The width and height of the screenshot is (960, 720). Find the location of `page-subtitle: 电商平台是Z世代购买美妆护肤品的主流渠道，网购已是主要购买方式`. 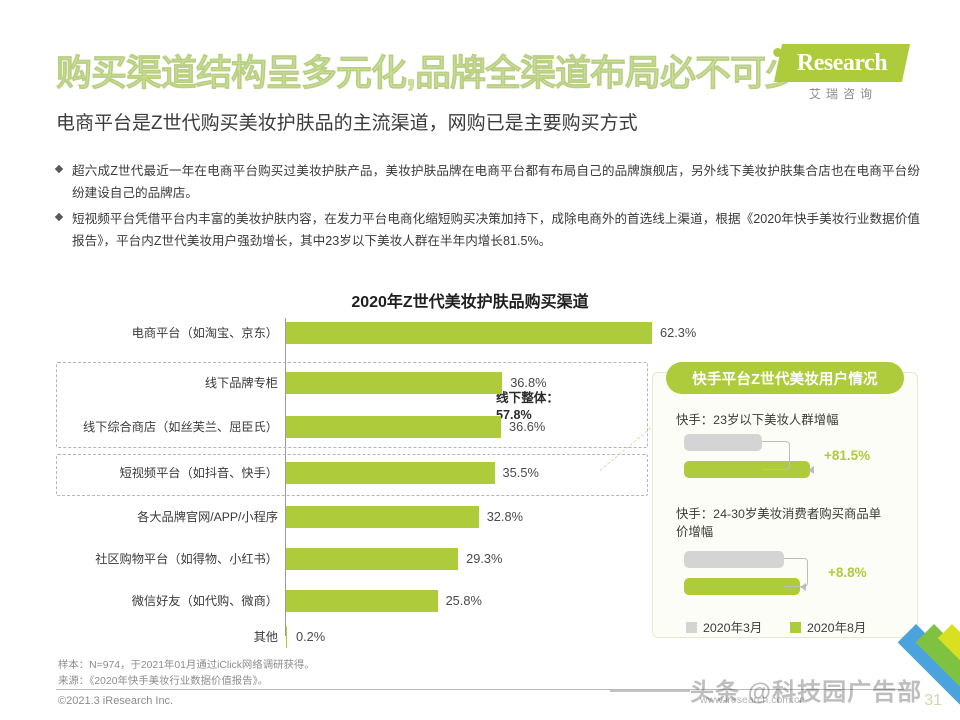

page-subtitle: 电商平台是Z世代购买美妆护肤品的主流渠道，网购已是主要购买方式 is located at coordinates (347, 123).